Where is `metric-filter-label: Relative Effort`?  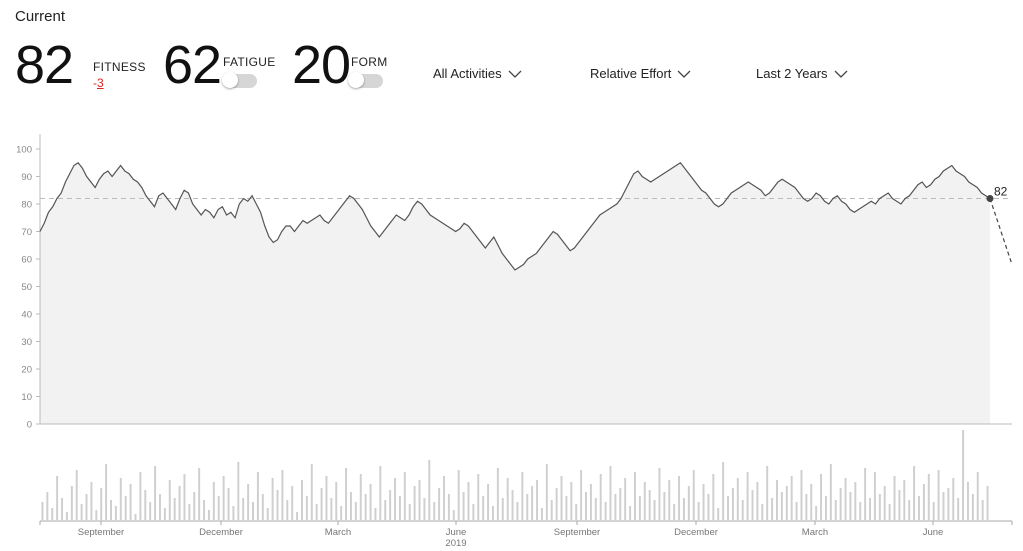 metric-filter-label: Relative Effort is located at coordinates (631, 73).